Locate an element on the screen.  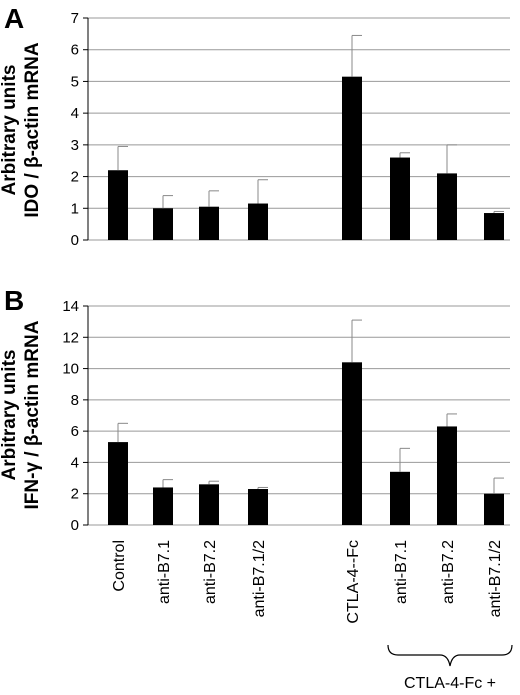
y-tick-label: 3 is located at coordinates (75, 145).